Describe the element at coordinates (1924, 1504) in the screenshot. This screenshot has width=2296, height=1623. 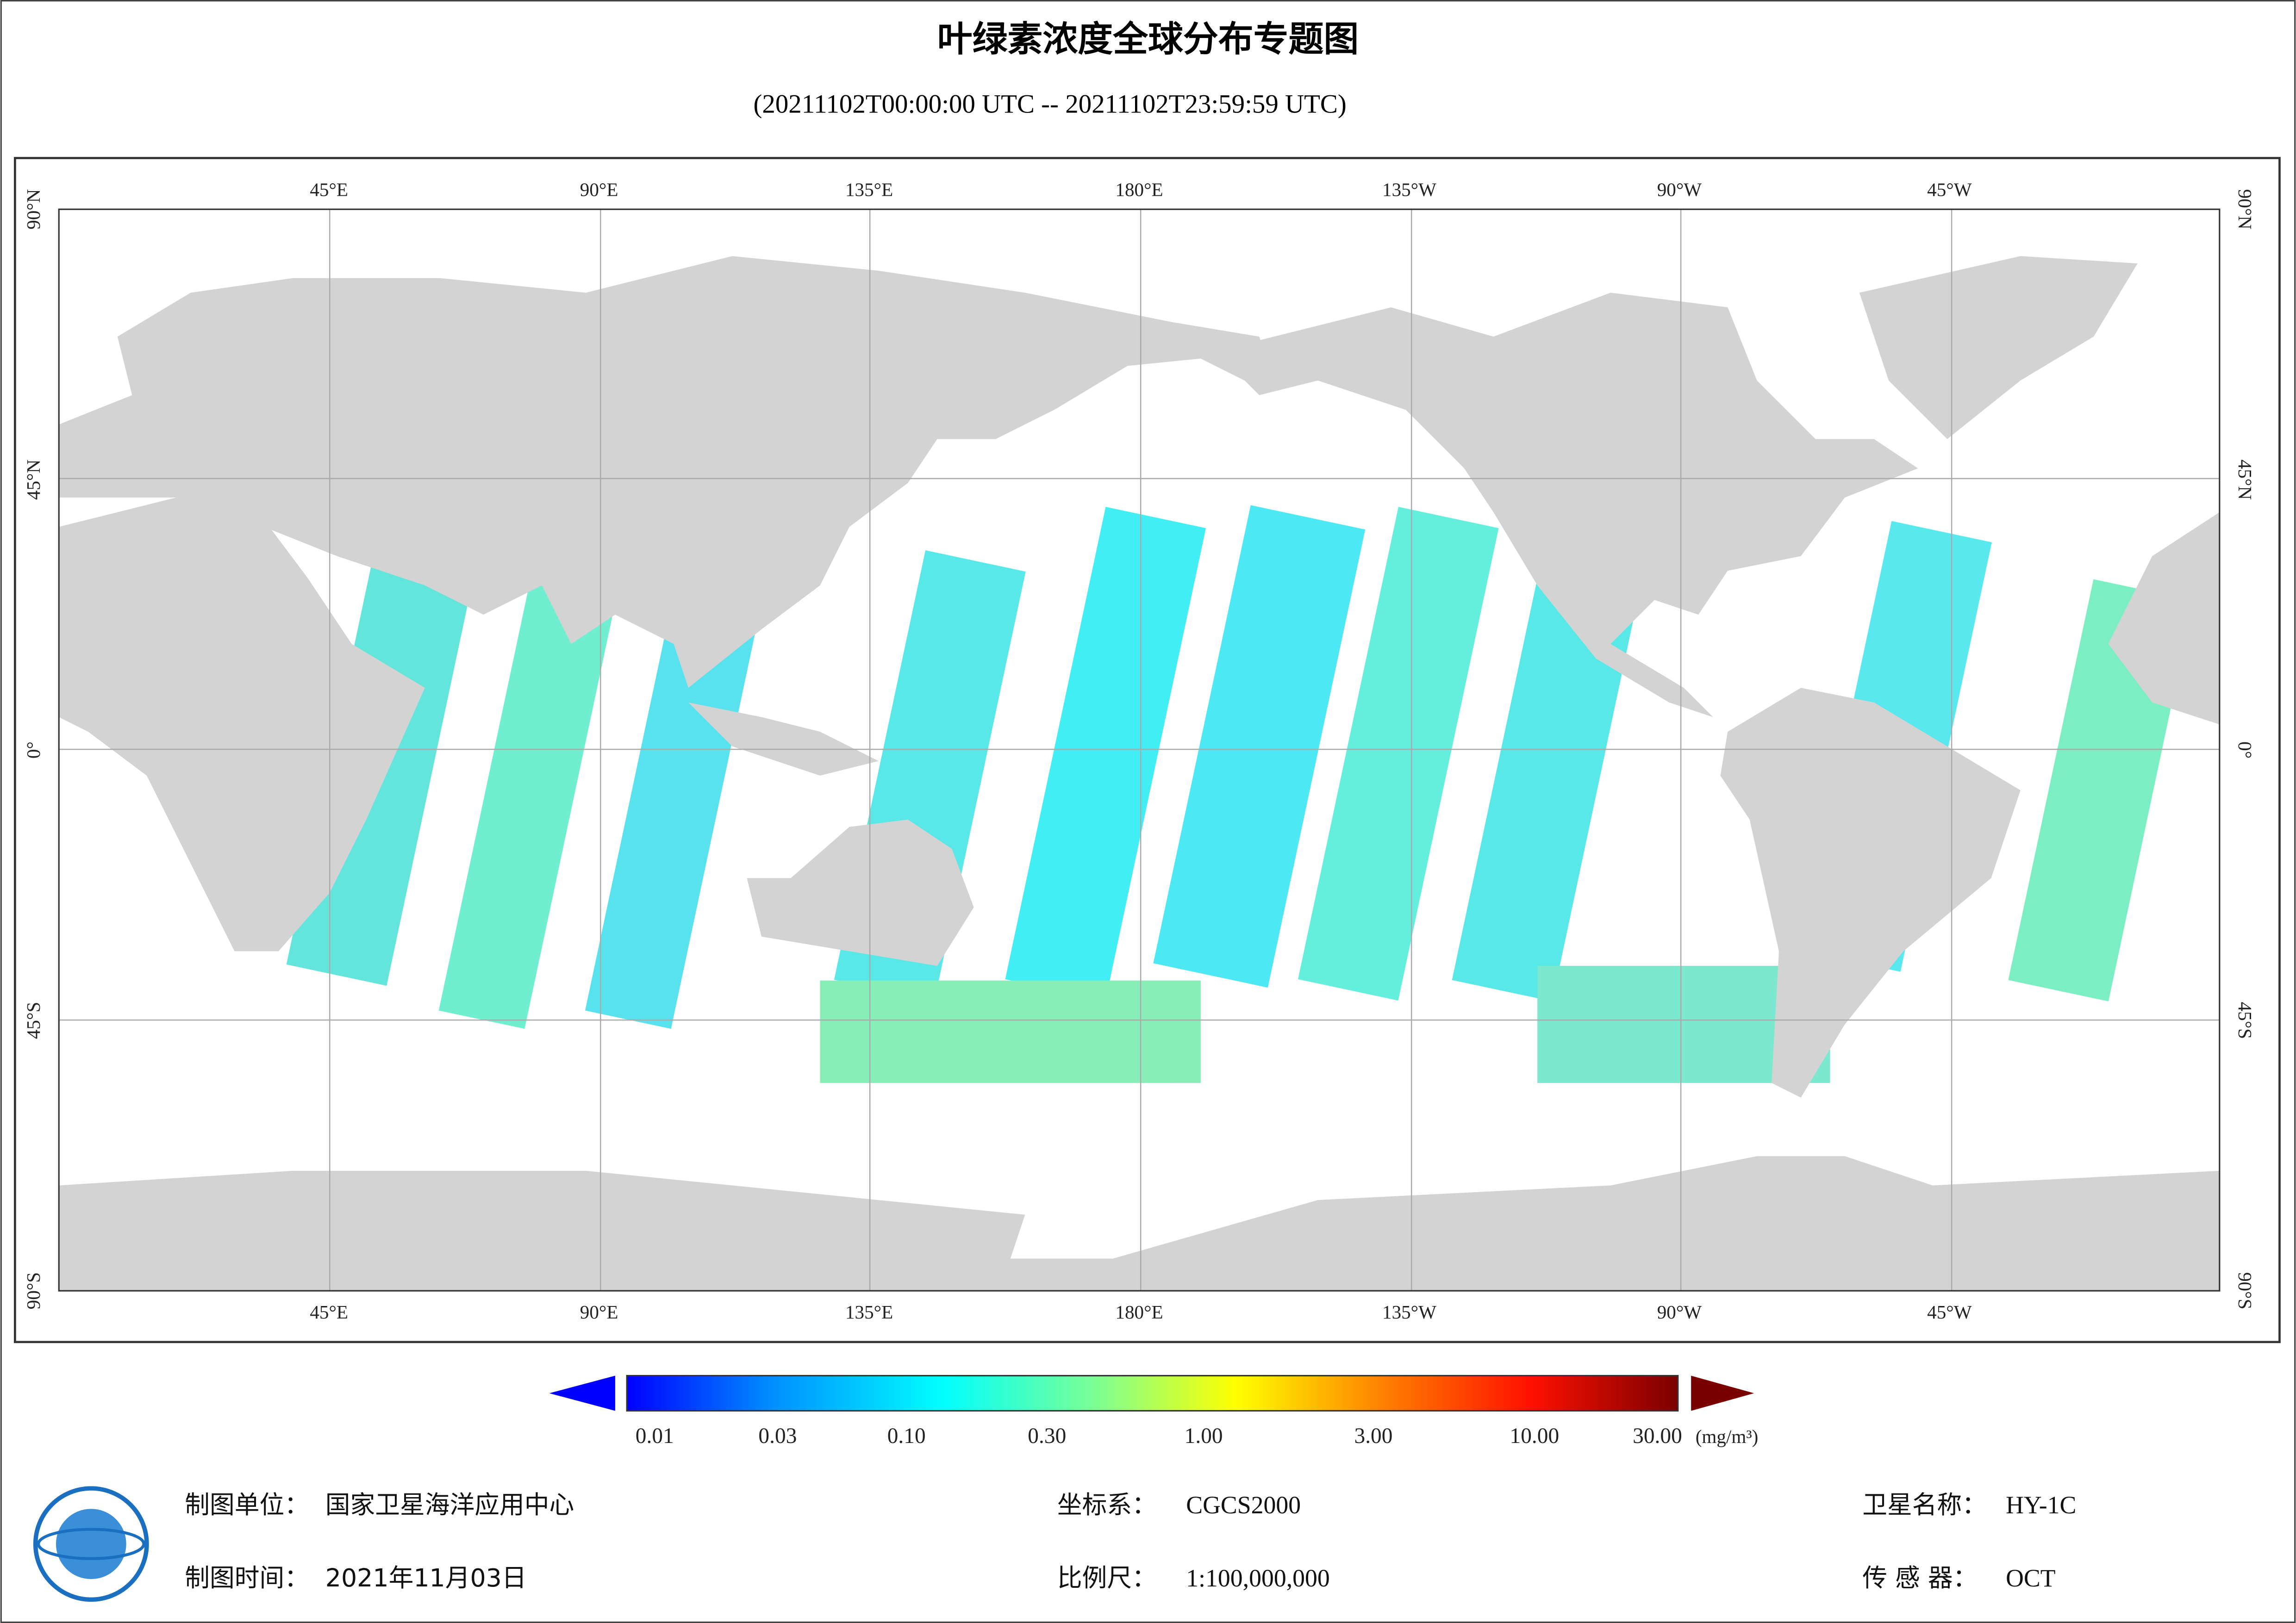
I see `satellite-label: 卫星名称：` at that location.